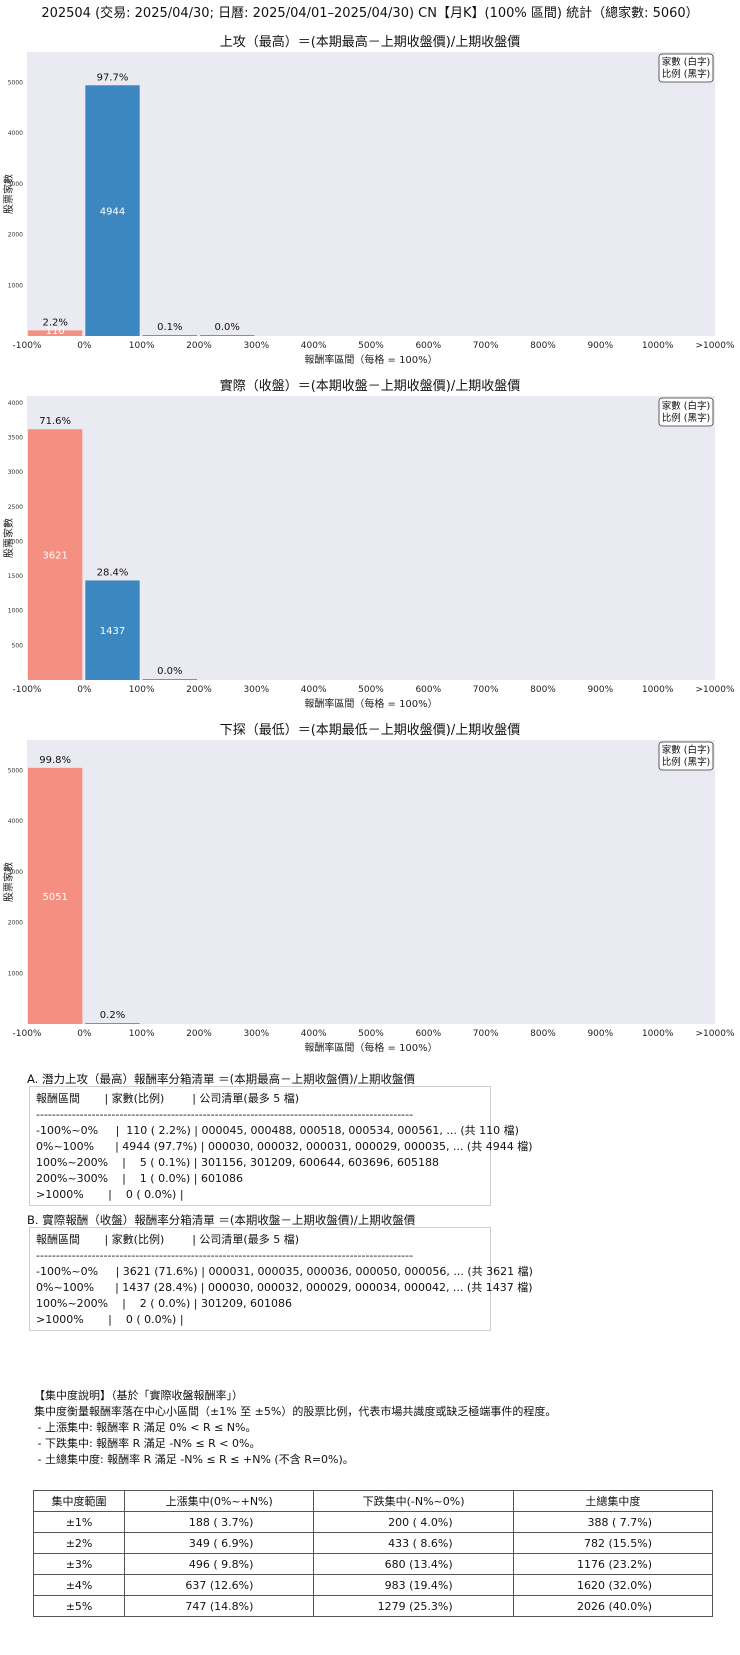  What do you see at coordinates (413, 1522) in the screenshot?
I see `table-cell: 200 ( 4.0%)` at bounding box center [413, 1522].